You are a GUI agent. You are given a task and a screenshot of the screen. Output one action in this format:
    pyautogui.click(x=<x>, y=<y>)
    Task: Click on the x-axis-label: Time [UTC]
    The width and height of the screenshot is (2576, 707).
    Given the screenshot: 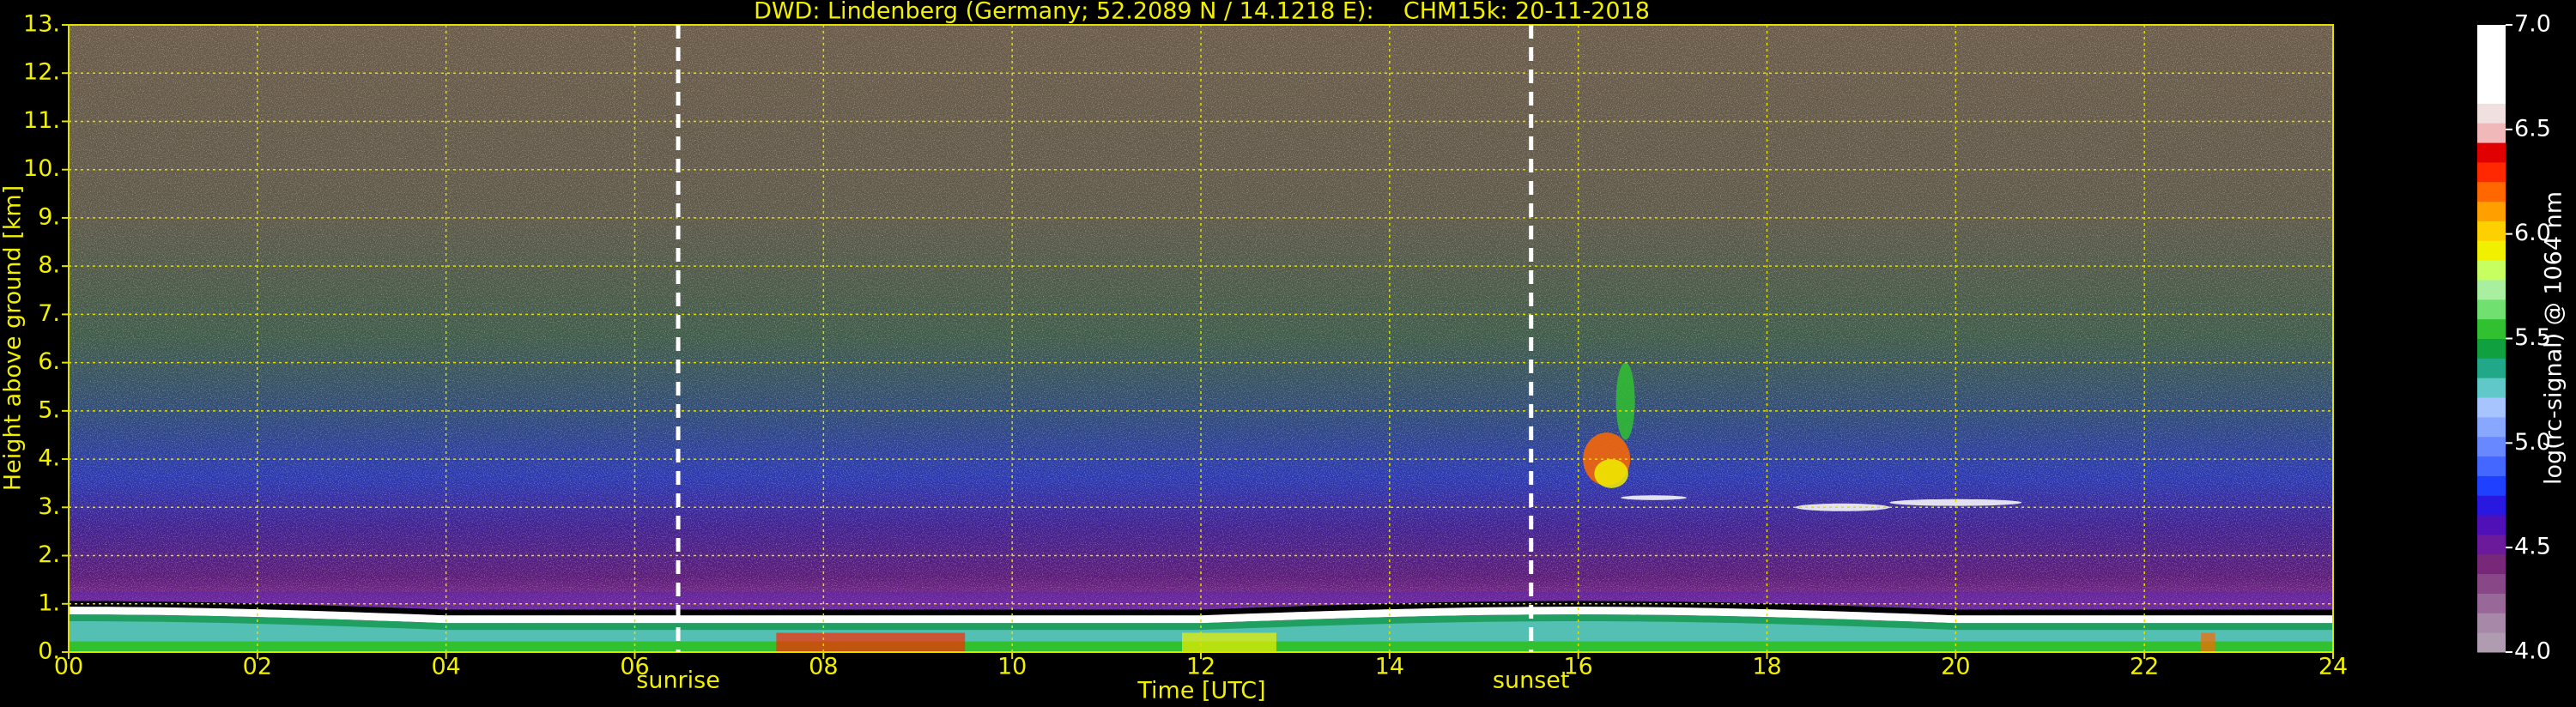 What is the action you would take?
    pyautogui.click(x=1200, y=691)
    